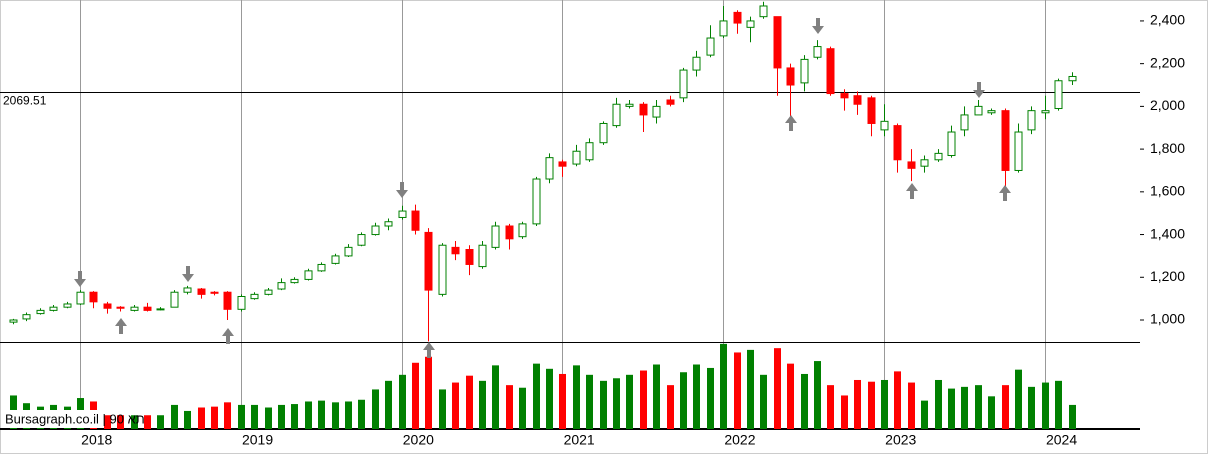 The image size is (1208, 454). What do you see at coordinates (579, 440) in the screenshot?
I see `x-tick-label: 2021` at bounding box center [579, 440].